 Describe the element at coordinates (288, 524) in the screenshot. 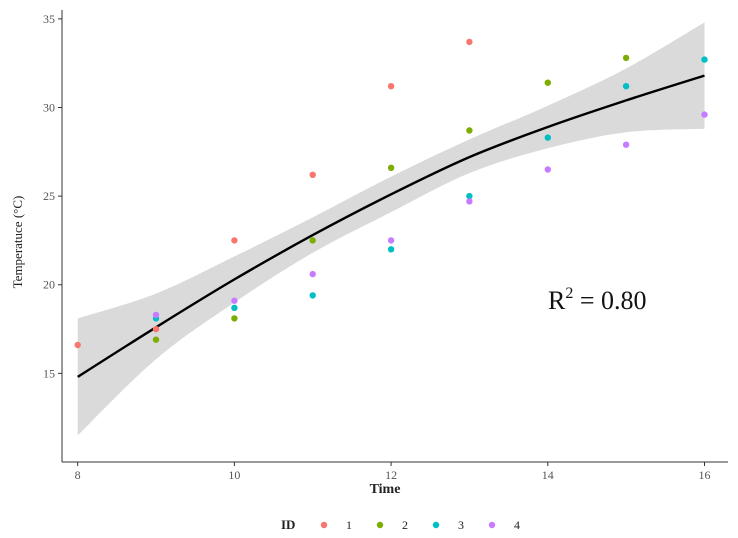

I see `legend-title: ID` at that location.